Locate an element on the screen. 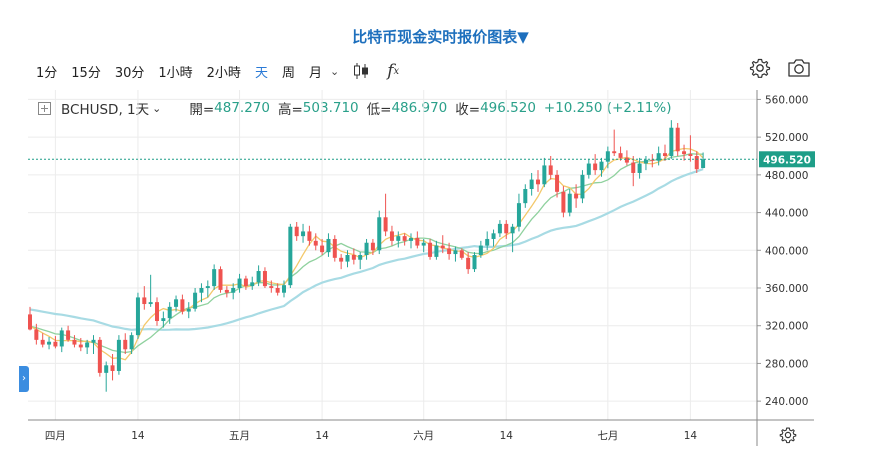 This screenshot has height=460, width=881. y-tick-label: 520.000 is located at coordinates (786, 138).